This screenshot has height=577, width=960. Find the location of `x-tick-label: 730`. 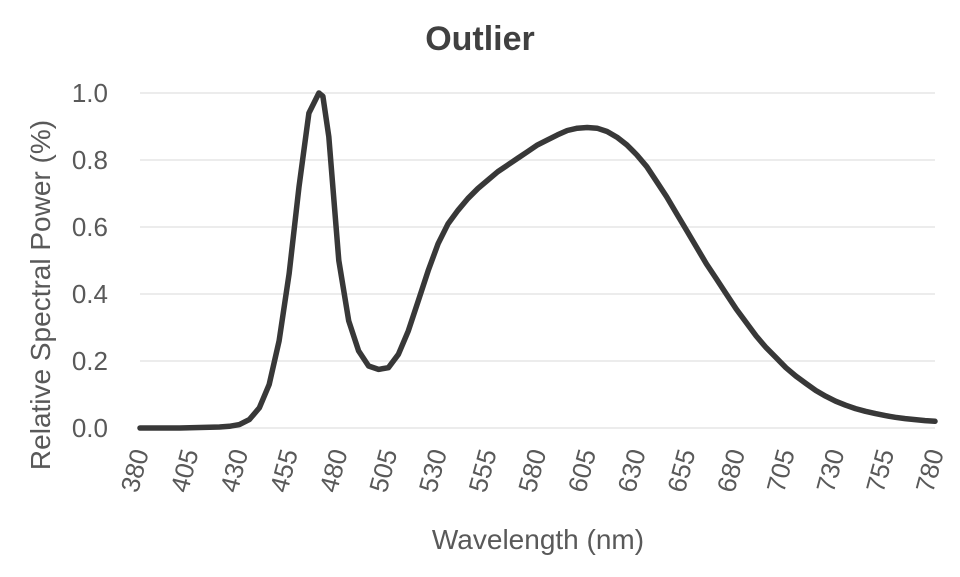

x-tick-label: 730 is located at coordinates (830, 471).